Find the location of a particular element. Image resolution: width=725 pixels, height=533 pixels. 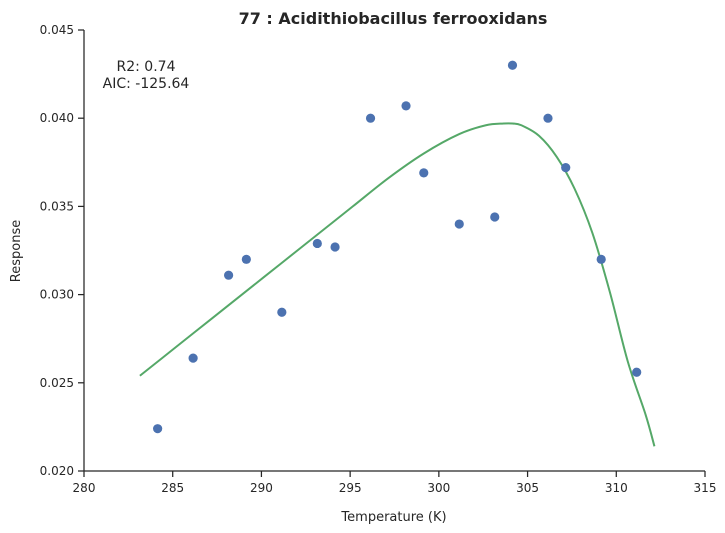

y-tick-label: 0.030 is located at coordinates (57, 295).